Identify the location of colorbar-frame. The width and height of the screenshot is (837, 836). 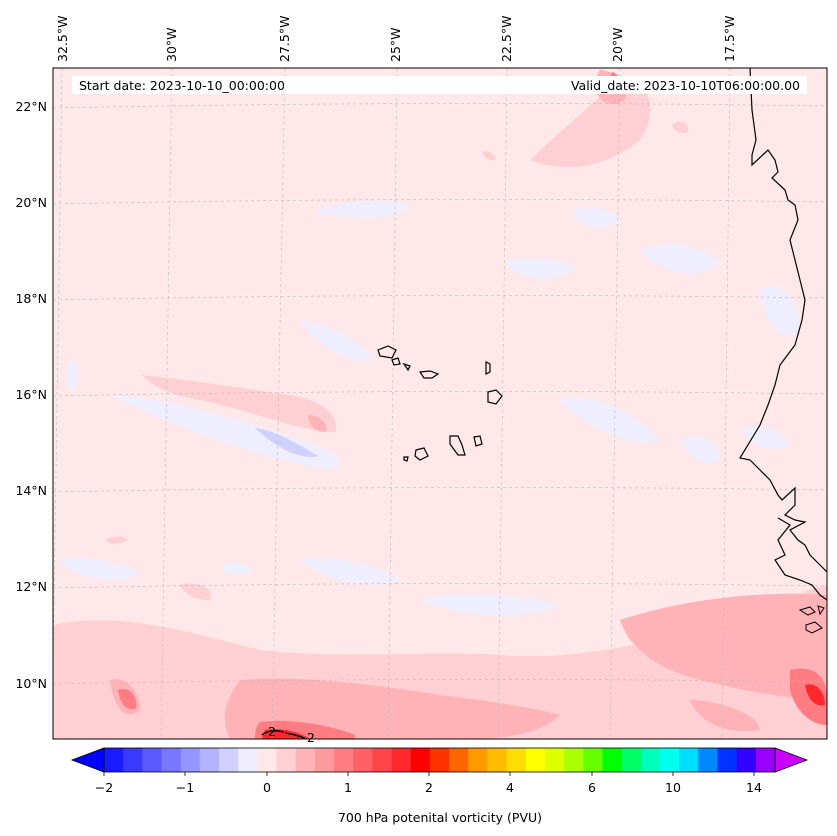
(439, 760).